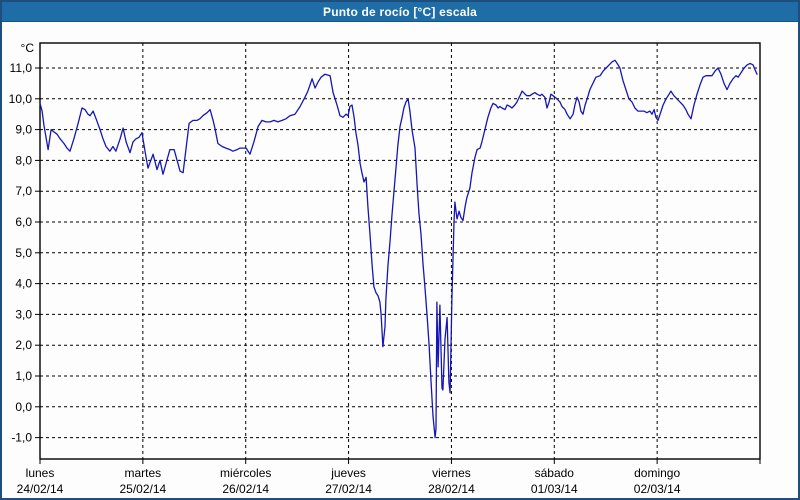  Describe the element at coordinates (23, 314) in the screenshot. I see `y-tick-label: 3,0` at that location.